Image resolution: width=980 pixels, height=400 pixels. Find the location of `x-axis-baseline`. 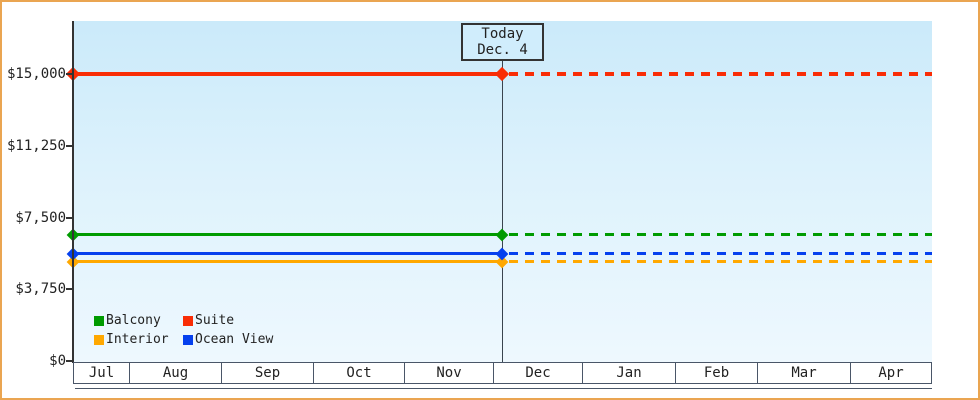

x-axis-baseline is located at coordinates (503, 388).